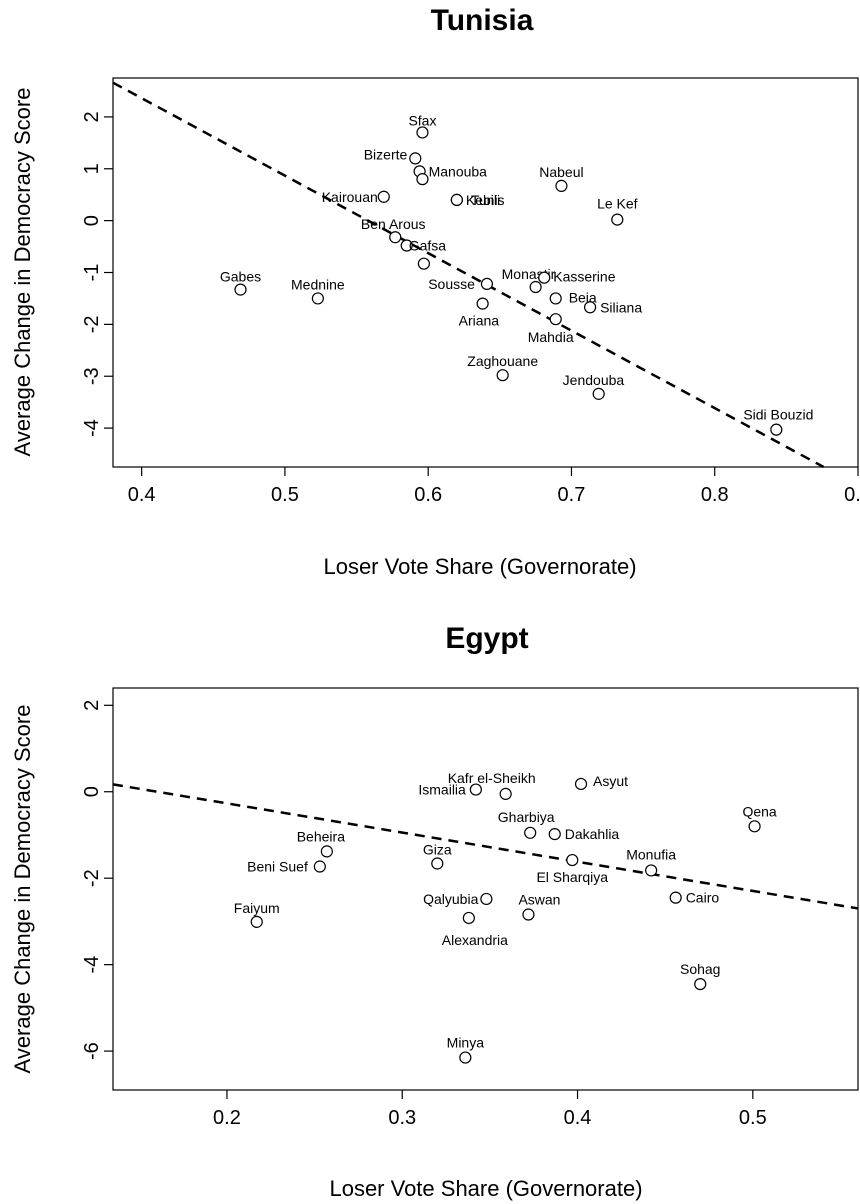 The height and width of the screenshot is (1204, 860). What do you see at coordinates (350, 197) in the screenshot?
I see `point-label: Kairouan` at bounding box center [350, 197].